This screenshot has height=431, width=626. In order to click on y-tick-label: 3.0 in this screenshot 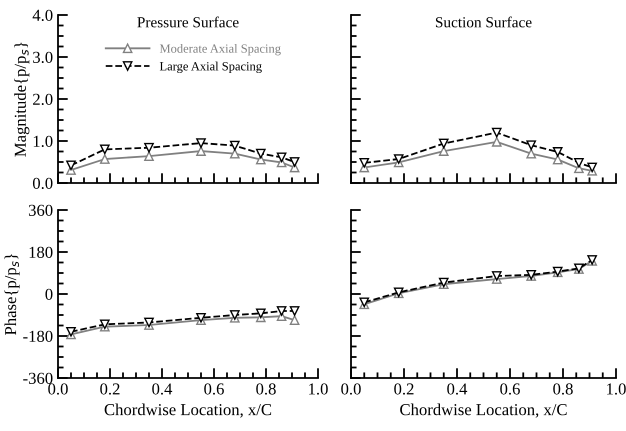, I will do `click(43, 58)`.